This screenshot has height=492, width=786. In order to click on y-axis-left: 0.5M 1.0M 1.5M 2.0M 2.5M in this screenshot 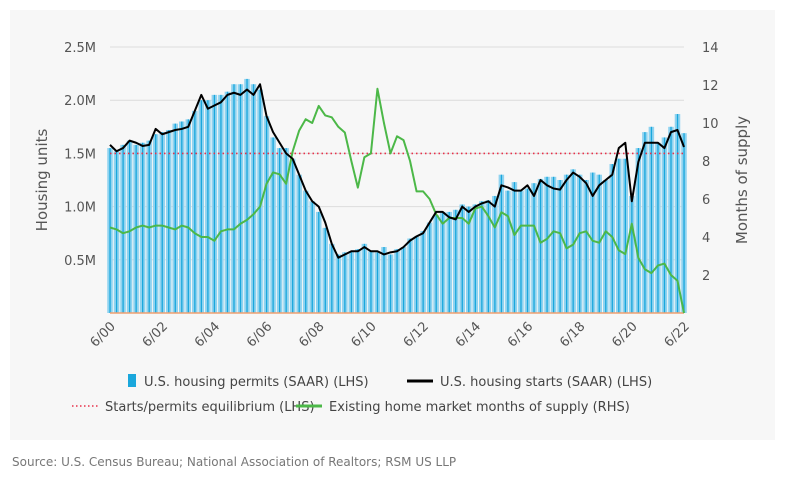, I will do `click(80, 155)`.